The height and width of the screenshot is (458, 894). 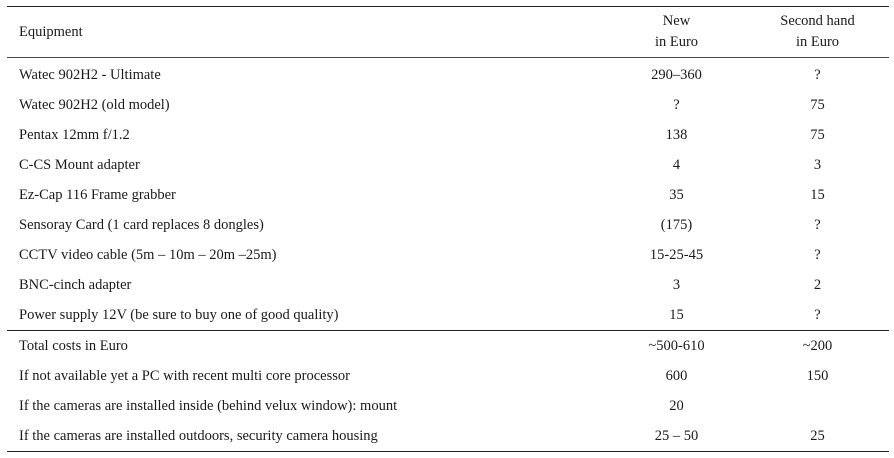 What do you see at coordinates (448, 165) in the screenshot?
I see `table-row: C-CS Mount adapter 4 3` at bounding box center [448, 165].